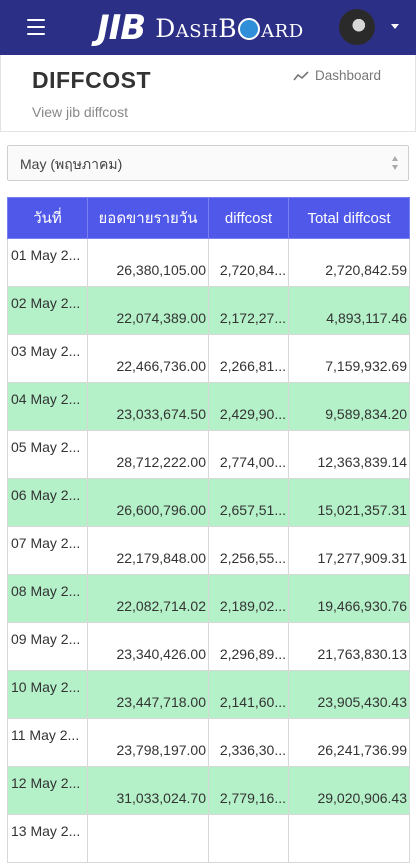 The image size is (416, 863). Describe the element at coordinates (71, 164) in the screenshot. I see `month-select-value: May (พฤษภาคม)` at that location.